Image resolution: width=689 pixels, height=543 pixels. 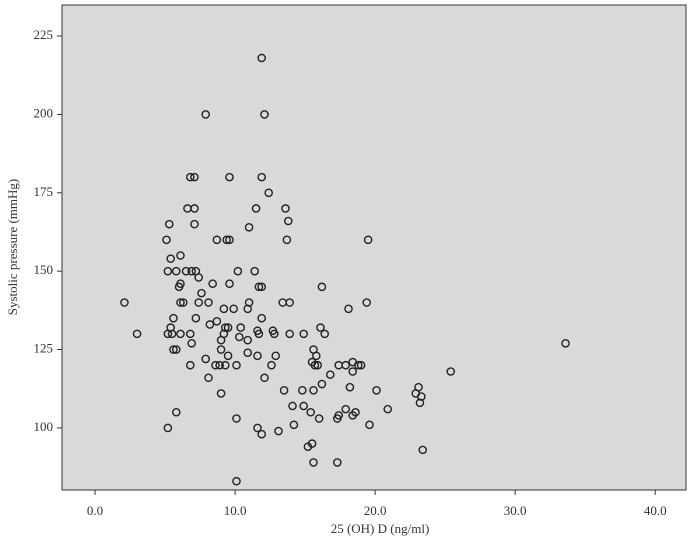 What do you see at coordinates (95, 510) in the screenshot?
I see `x-tick-label: 0.0` at bounding box center [95, 510].